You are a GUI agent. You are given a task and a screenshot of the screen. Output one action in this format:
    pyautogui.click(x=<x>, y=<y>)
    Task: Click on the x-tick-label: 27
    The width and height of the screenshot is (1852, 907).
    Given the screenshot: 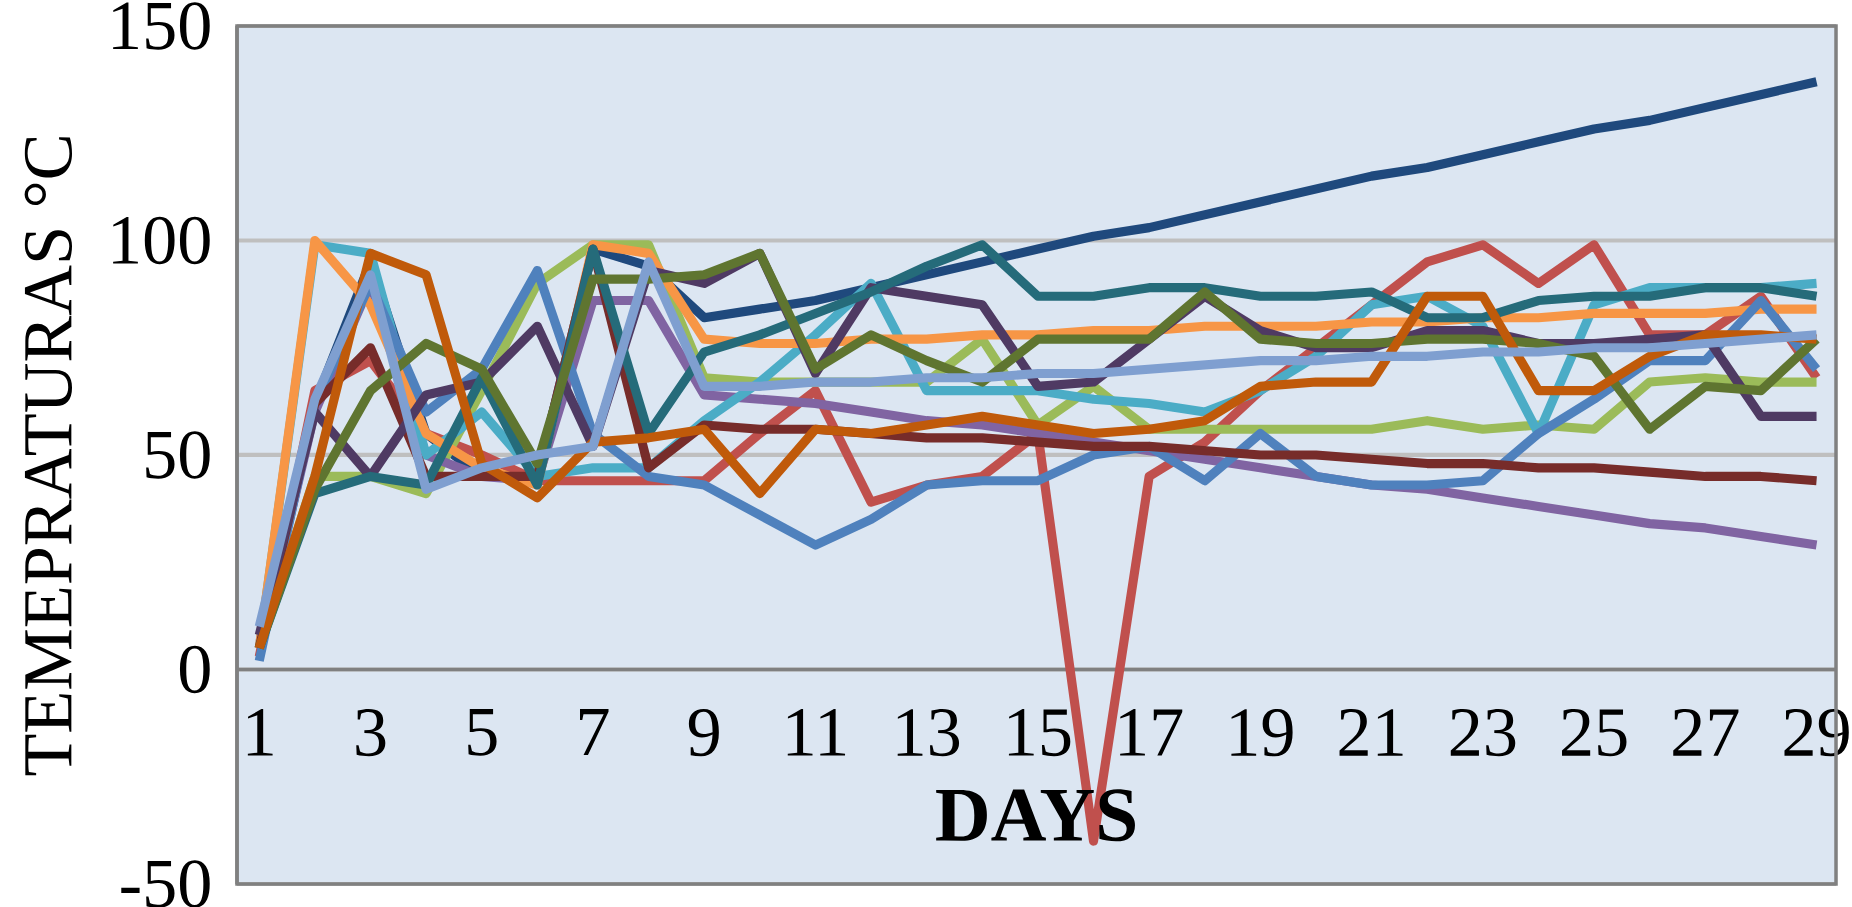 What is the action you would take?
    pyautogui.click(x=1706, y=732)
    